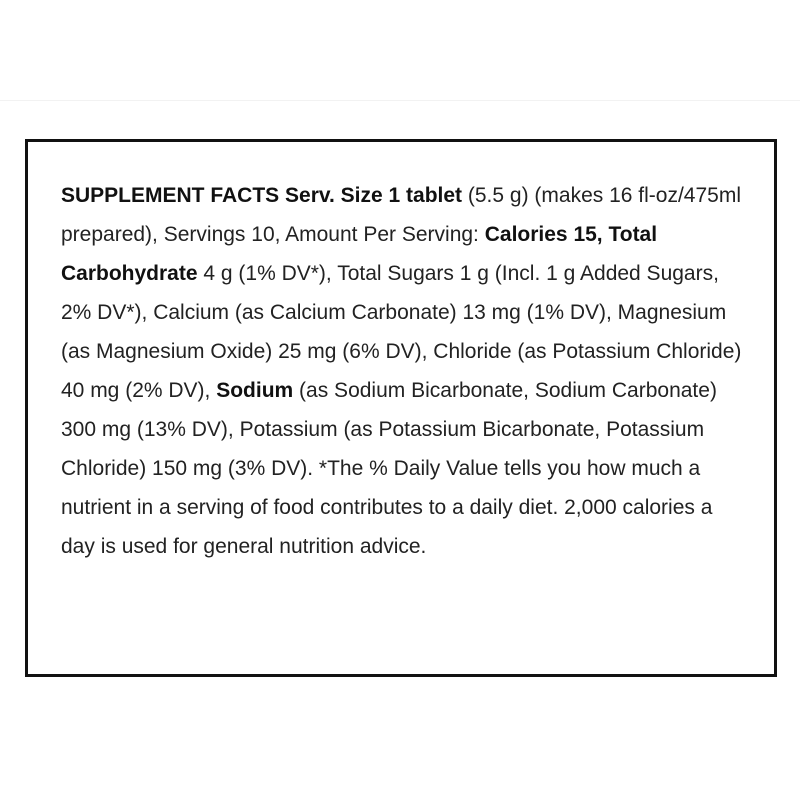  Describe the element at coordinates (255, 390) in the screenshot. I see `bold-text: Sodium` at that location.